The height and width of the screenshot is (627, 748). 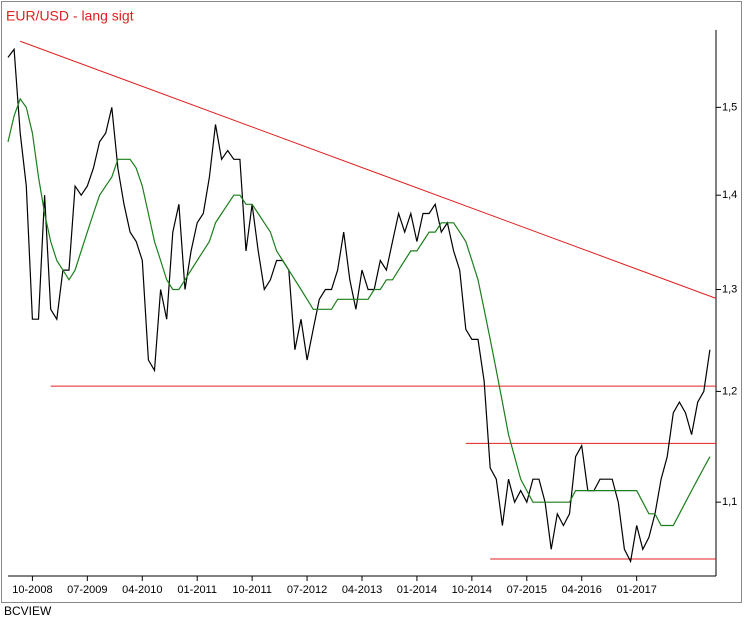 What do you see at coordinates (472, 590) in the screenshot?
I see `x-tick-label: 10-2014` at bounding box center [472, 590].